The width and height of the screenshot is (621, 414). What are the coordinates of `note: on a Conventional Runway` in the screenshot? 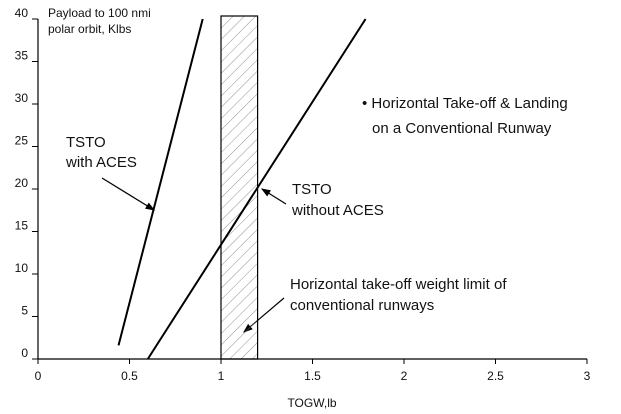 It's located at (462, 128).